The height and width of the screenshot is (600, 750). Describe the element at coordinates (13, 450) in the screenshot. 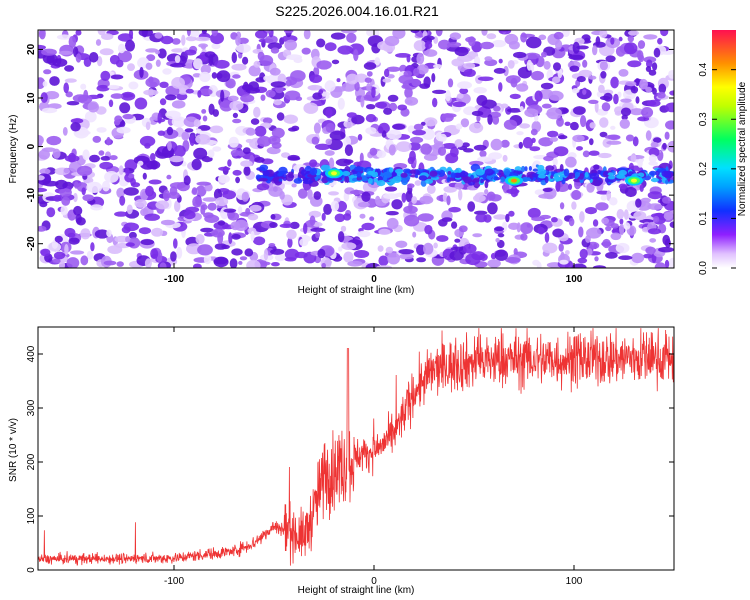

I see `snr-y-label: SNR (10 * v/v)` at that location.